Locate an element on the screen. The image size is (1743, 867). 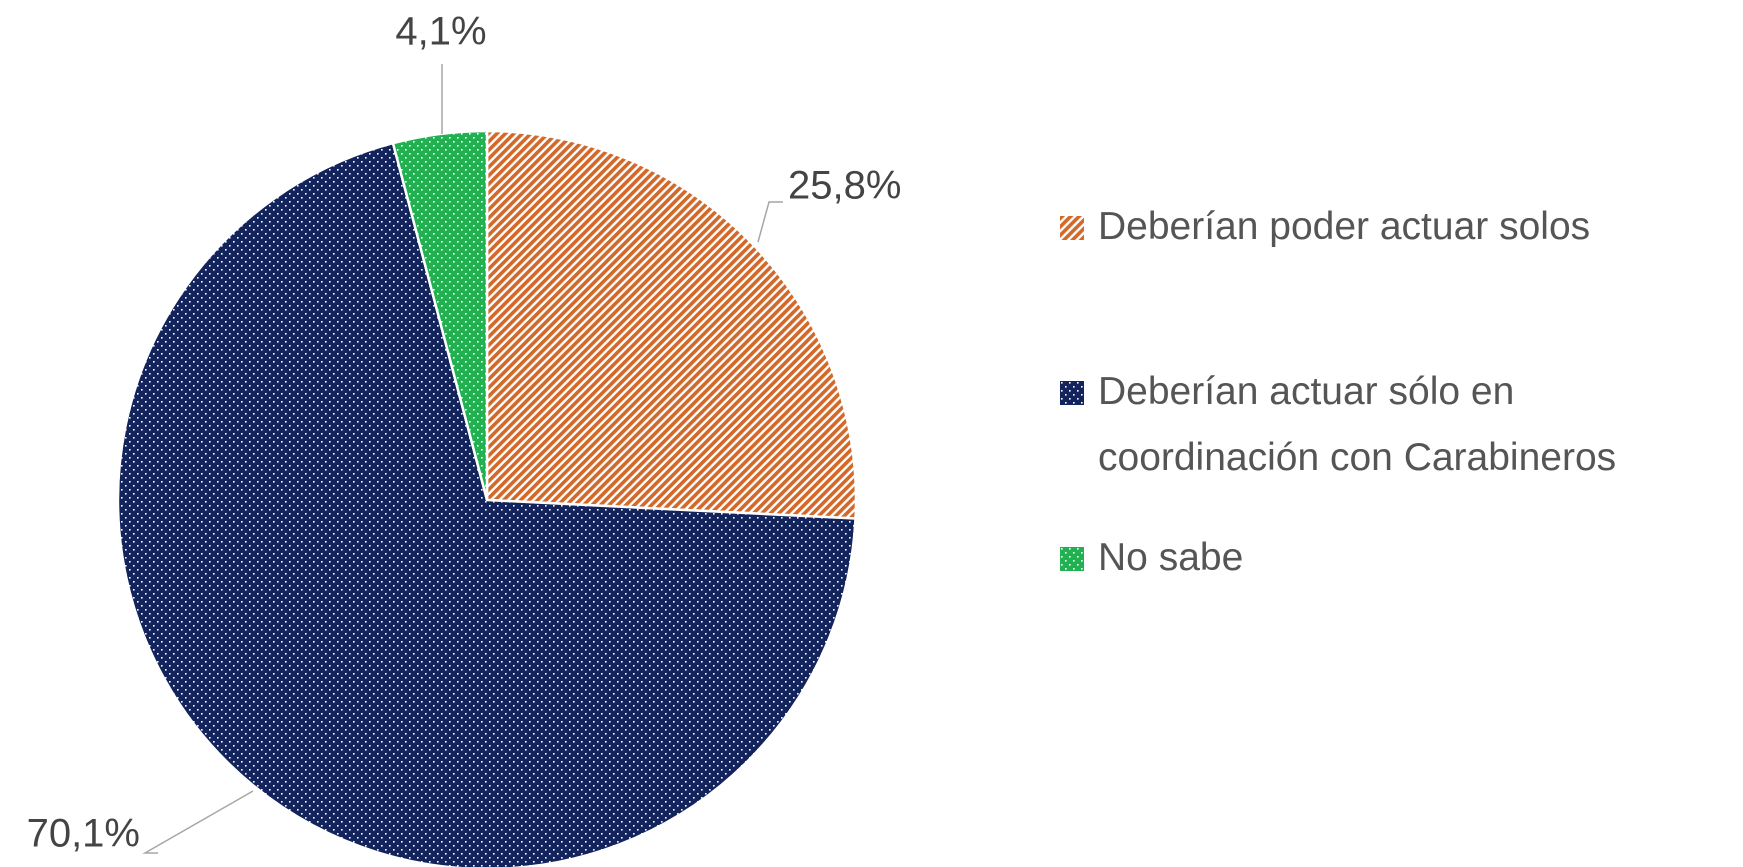
data-label: 25,8% is located at coordinates (844, 186).